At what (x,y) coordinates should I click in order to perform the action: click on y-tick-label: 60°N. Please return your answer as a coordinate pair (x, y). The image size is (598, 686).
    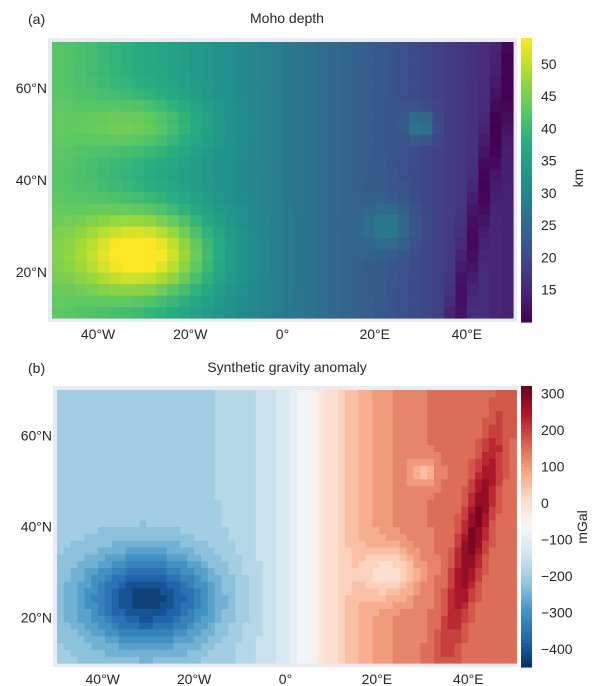
    Looking at the image, I should click on (36, 436).